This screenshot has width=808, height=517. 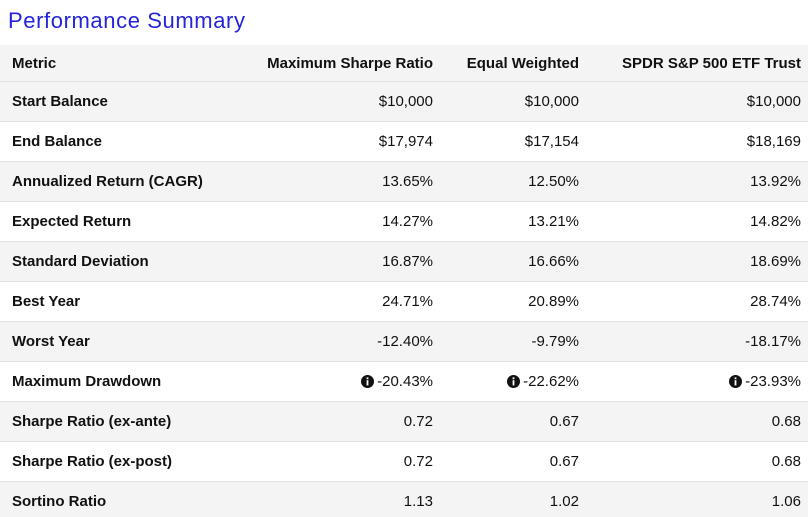 What do you see at coordinates (555, 341) in the screenshot?
I see `cell-text: -9.79%` at bounding box center [555, 341].